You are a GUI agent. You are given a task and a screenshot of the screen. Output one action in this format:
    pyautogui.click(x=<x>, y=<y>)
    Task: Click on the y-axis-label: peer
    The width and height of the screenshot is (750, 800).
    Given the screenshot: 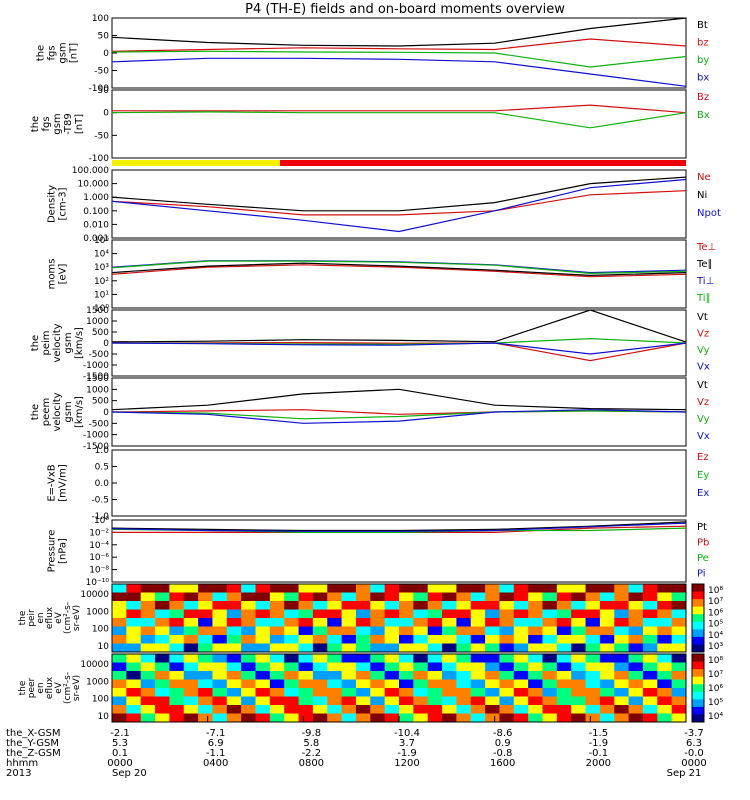 What is the action you would take?
    pyautogui.click(x=32, y=687)
    